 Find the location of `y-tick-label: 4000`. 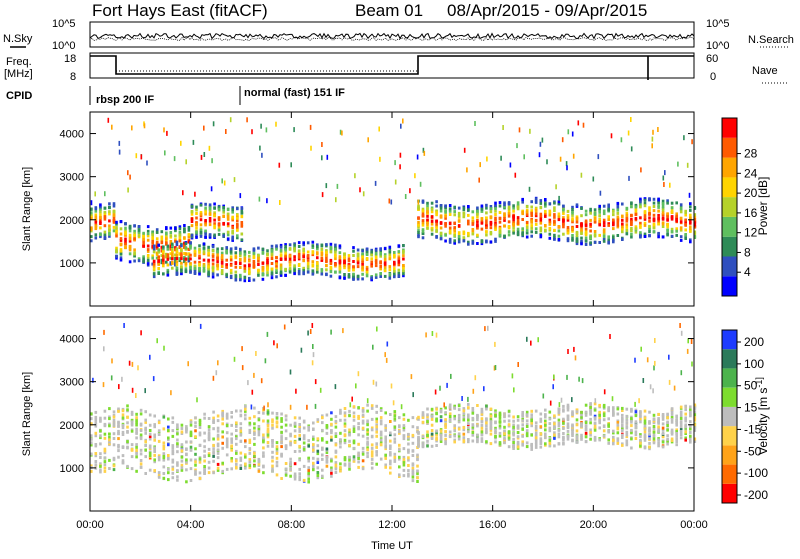

y-tick-label: 4000 is located at coordinates (72, 340).